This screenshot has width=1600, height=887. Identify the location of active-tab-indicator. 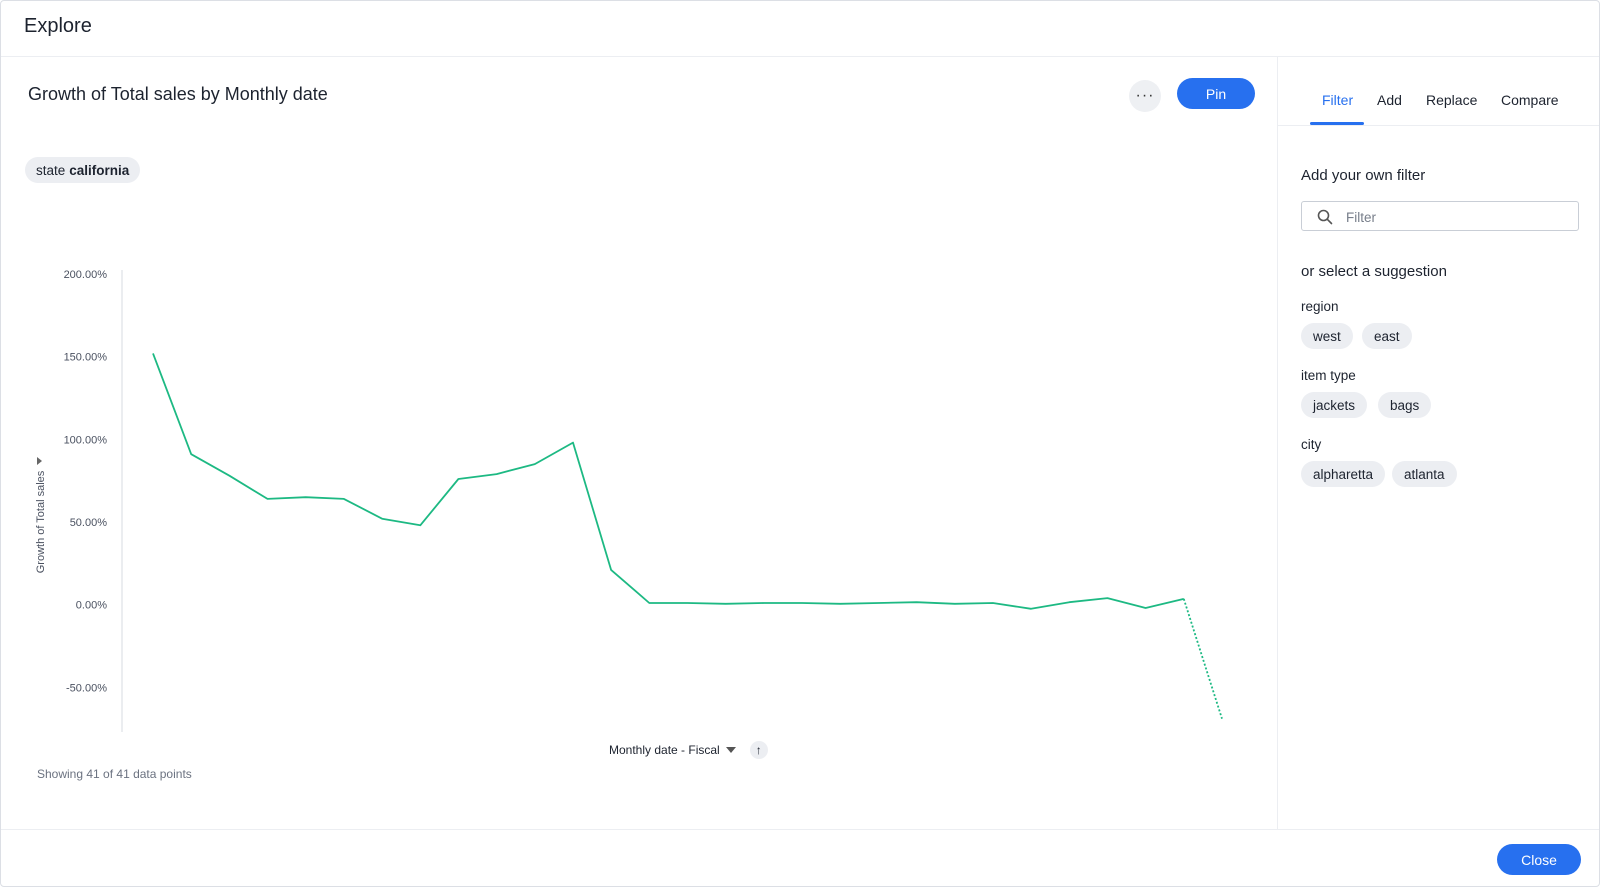
(1337, 123).